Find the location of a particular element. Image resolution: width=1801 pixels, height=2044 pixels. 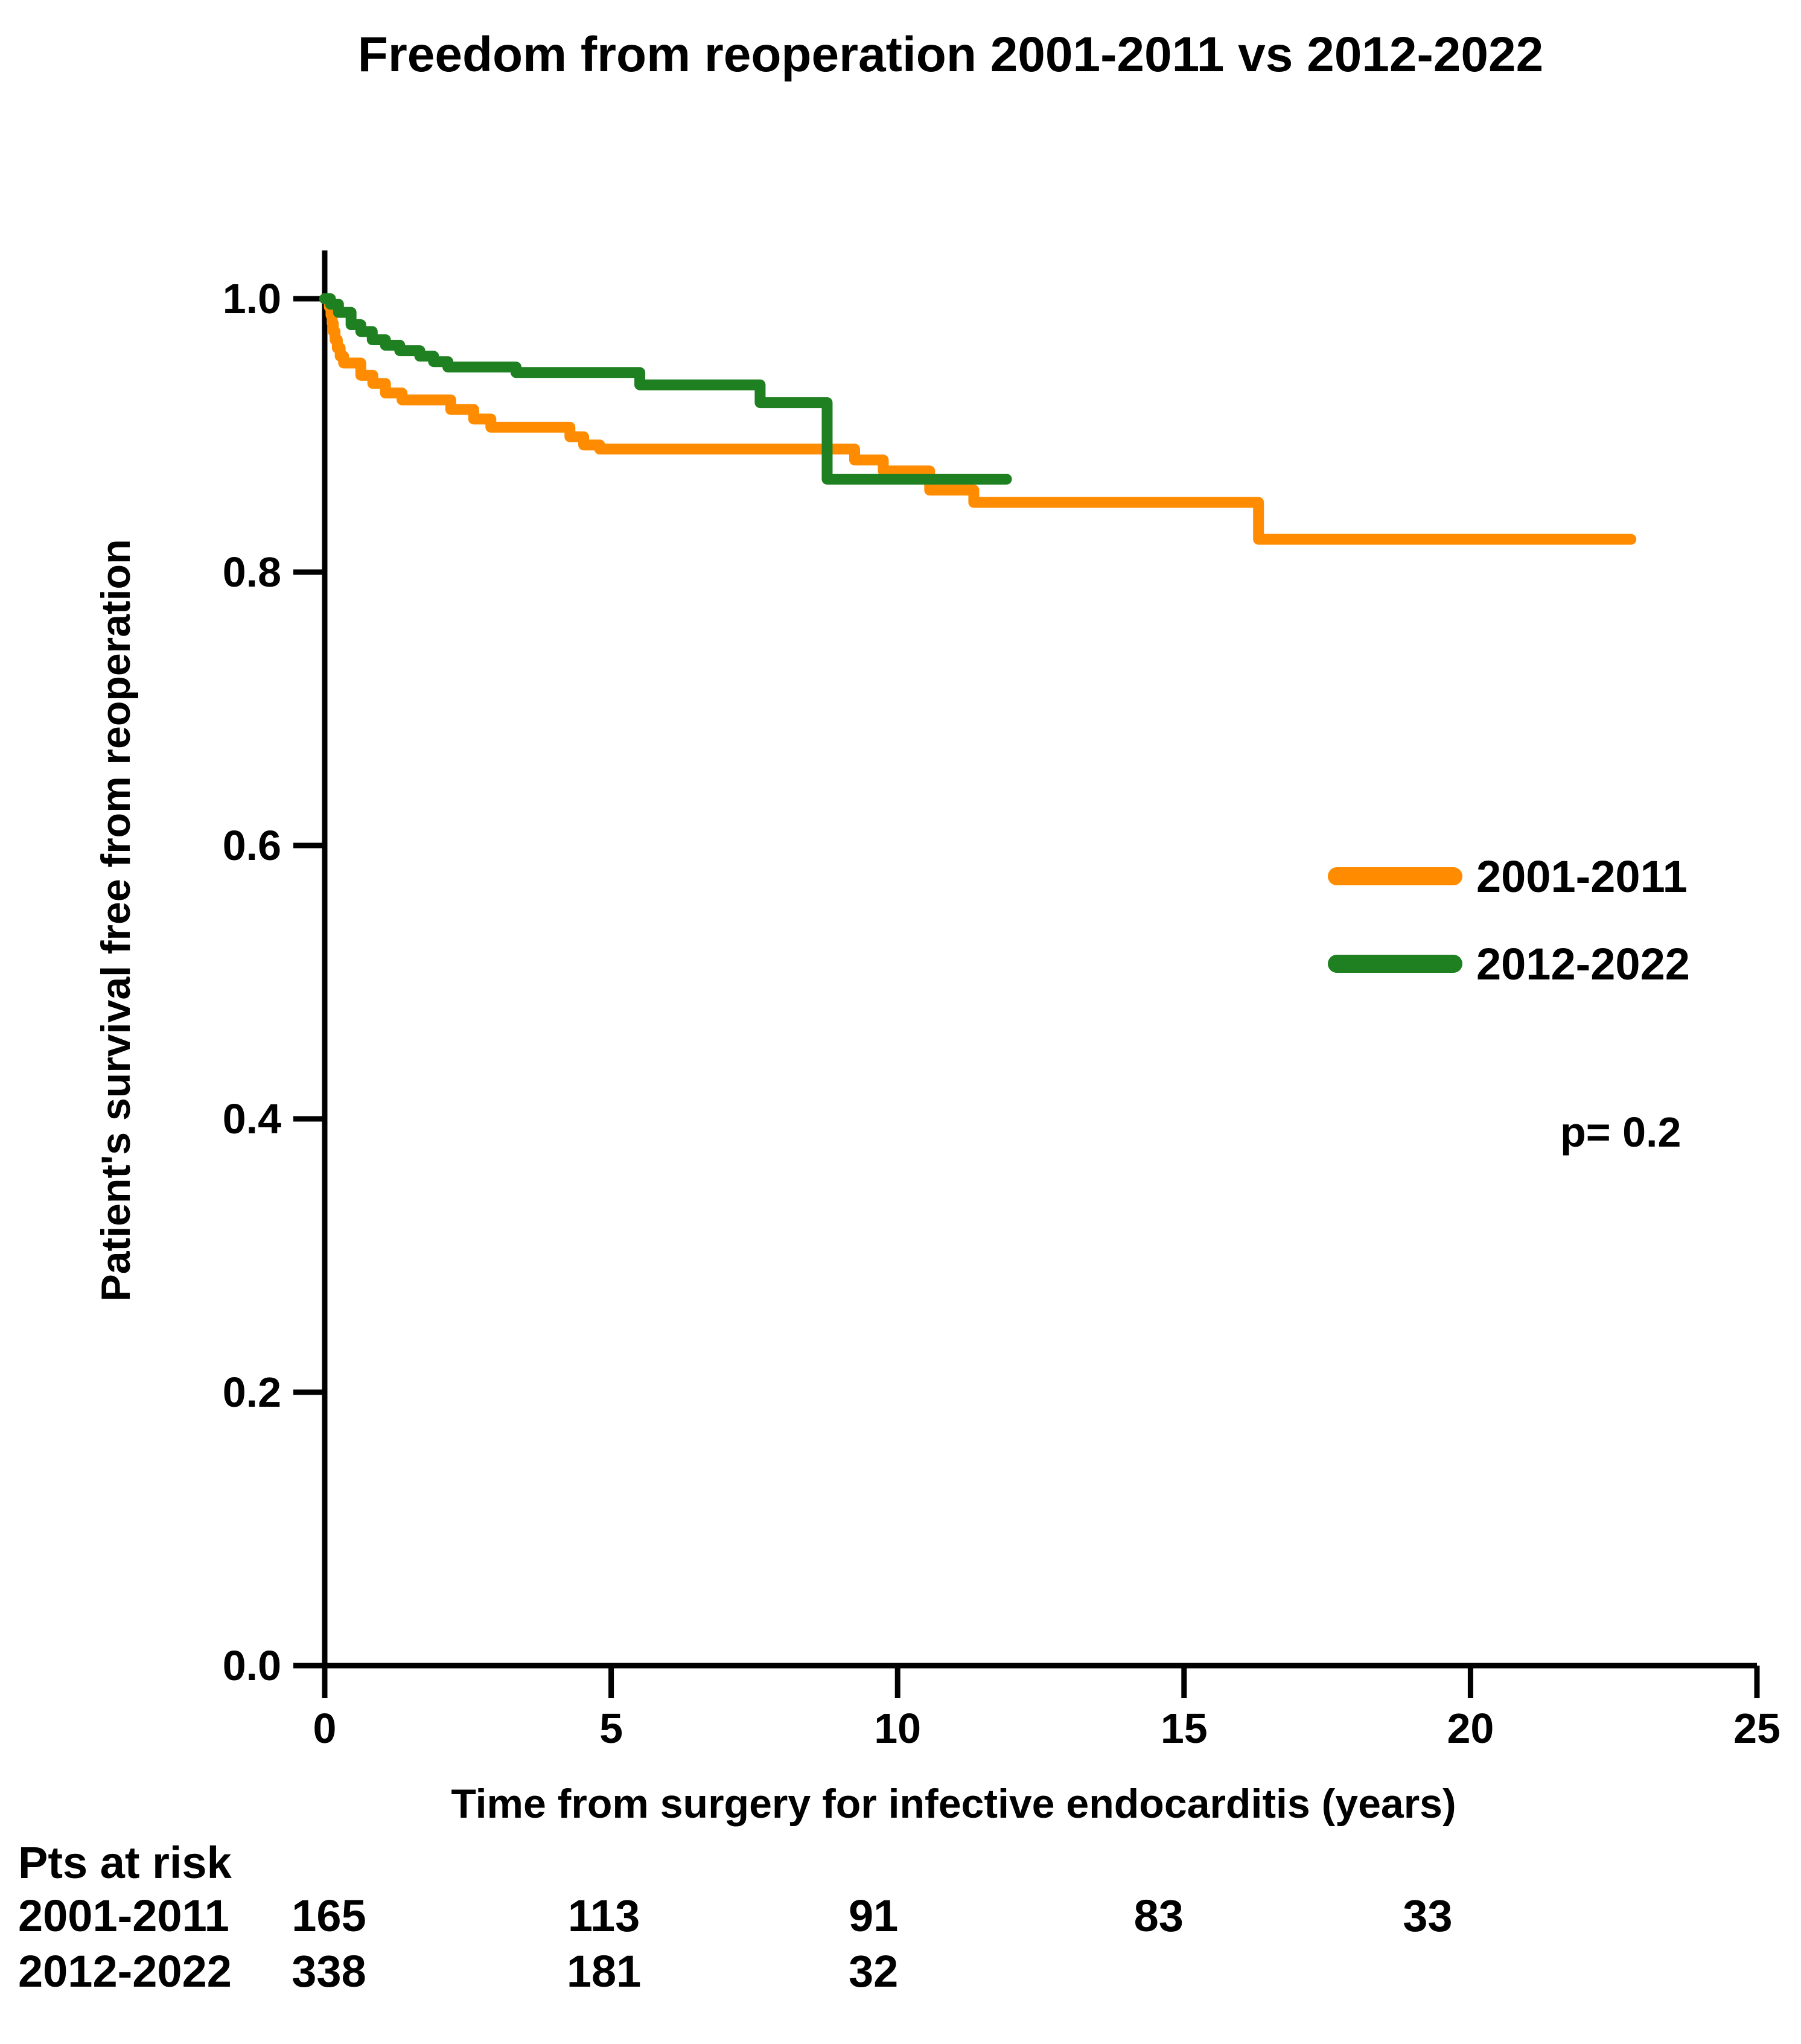

km-curve-2001-2011 is located at coordinates (978, 419).